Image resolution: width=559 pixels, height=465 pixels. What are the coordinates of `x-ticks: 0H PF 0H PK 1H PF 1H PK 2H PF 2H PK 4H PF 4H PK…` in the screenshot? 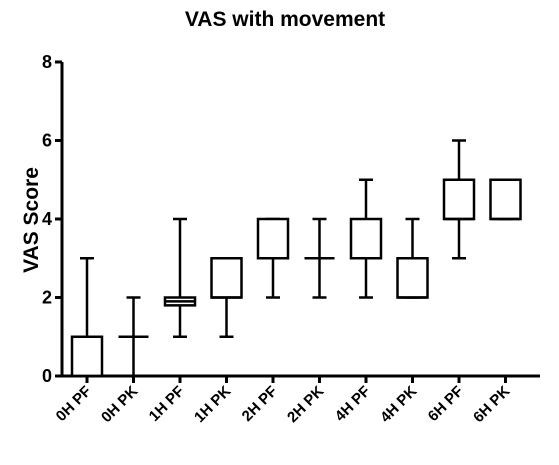 It's located at (283, 401).